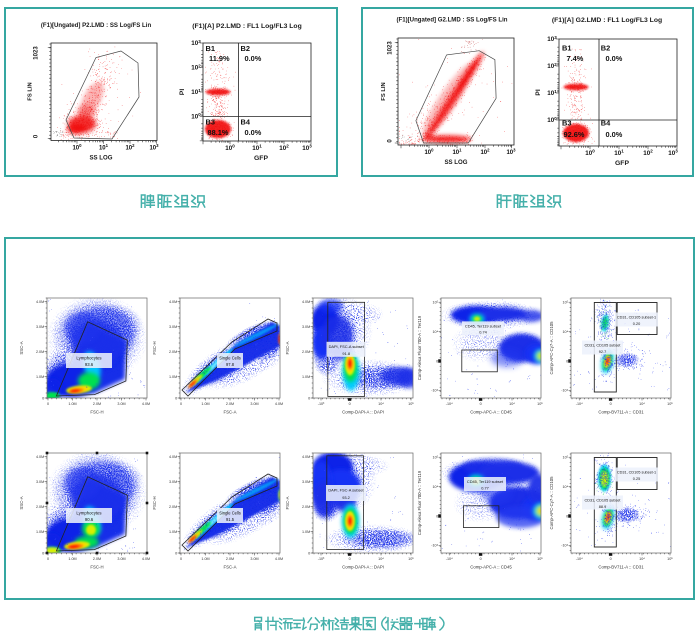 The width and height of the screenshot is (700, 642). I want to click on svg-text: 0.20, so click(636, 324).